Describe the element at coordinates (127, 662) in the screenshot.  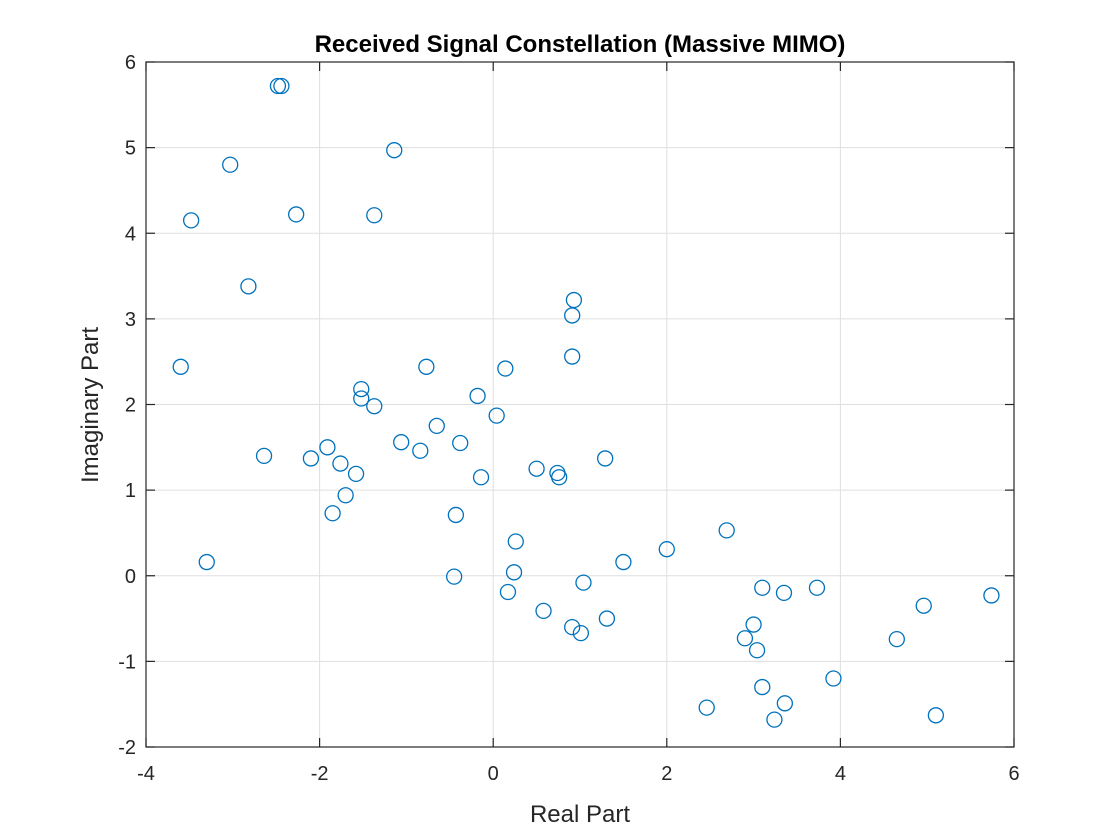
I see `y-tick-label: -1` at that location.